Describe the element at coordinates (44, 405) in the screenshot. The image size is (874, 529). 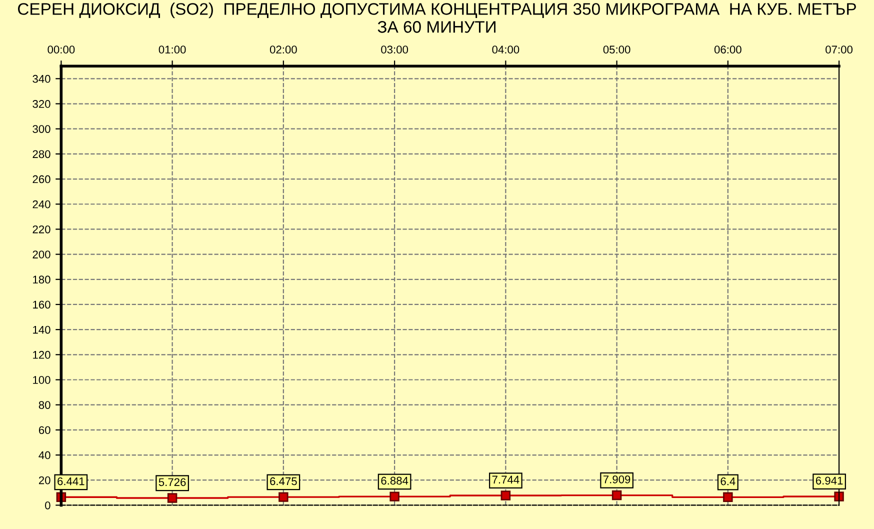
I see `y-tick-label: 80` at that location.